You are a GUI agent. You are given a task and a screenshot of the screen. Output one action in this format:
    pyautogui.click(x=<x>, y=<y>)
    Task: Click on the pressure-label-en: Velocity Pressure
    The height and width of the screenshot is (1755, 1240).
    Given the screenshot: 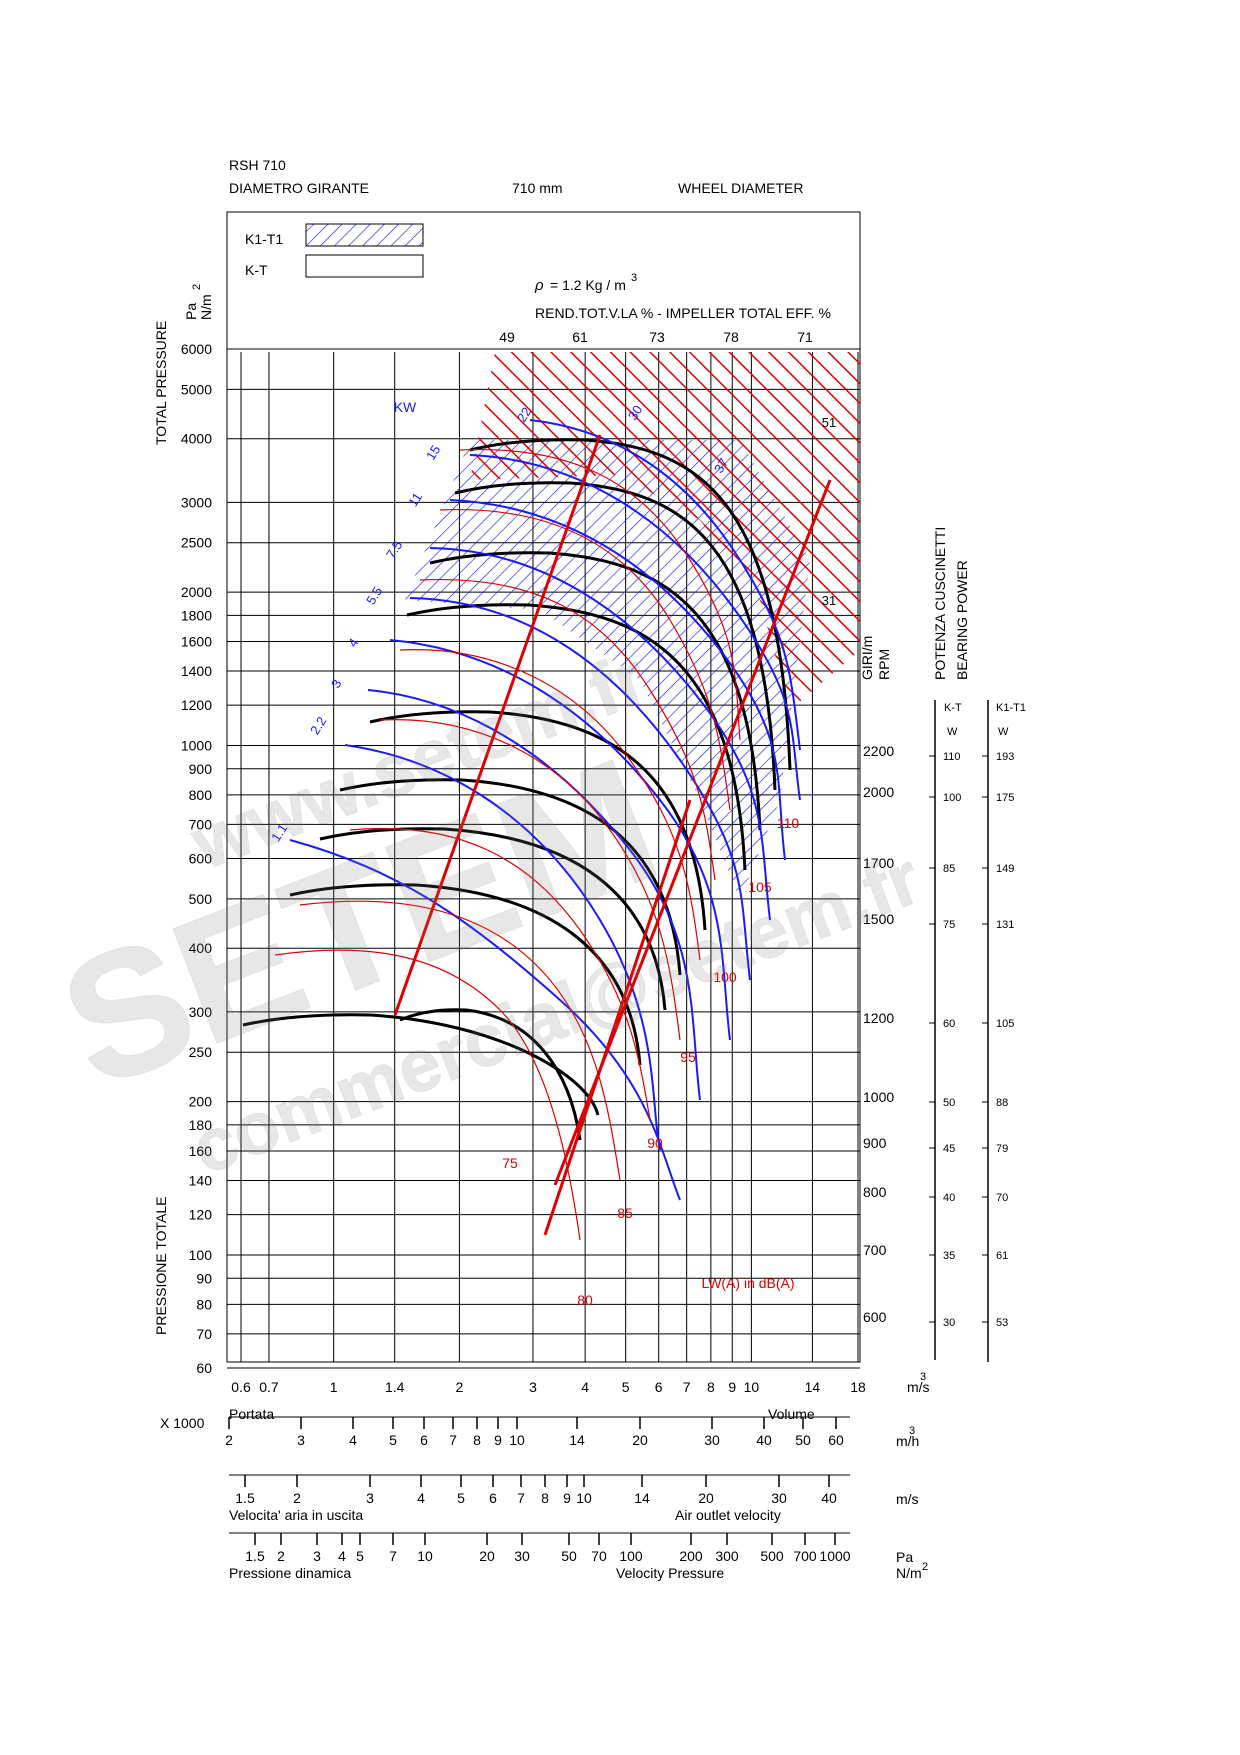 What is the action you would take?
    pyautogui.click(x=670, y=1573)
    